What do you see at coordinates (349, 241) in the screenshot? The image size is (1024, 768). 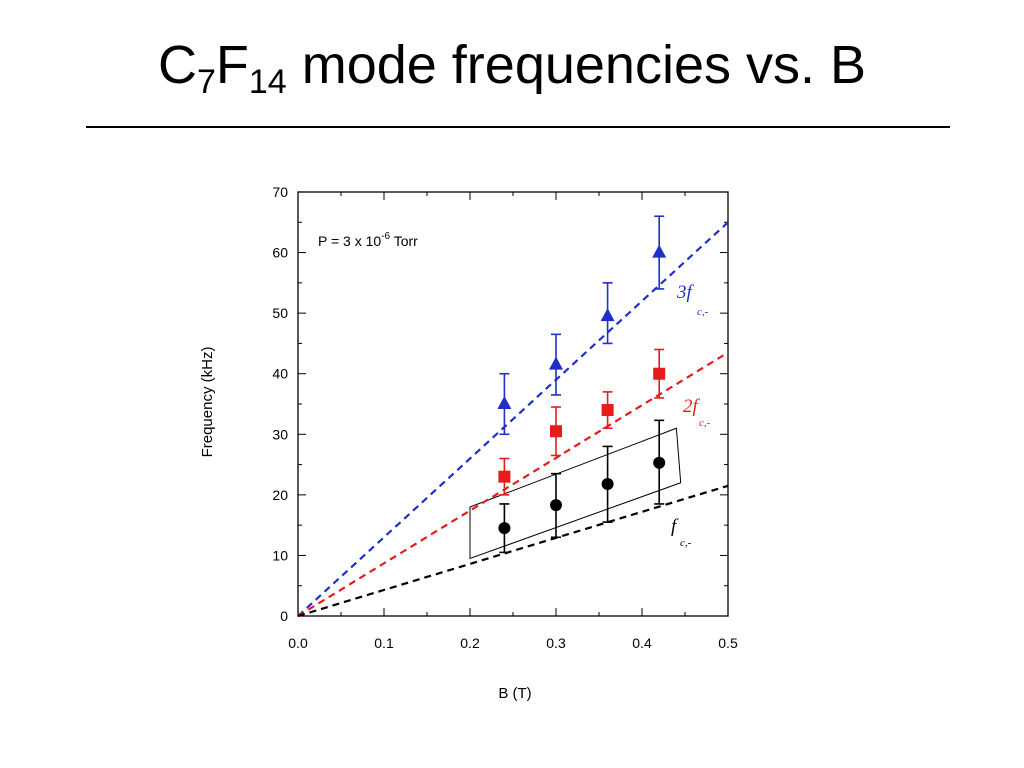 I see `pressure-annotation-base: P = 3 x 10` at bounding box center [349, 241].